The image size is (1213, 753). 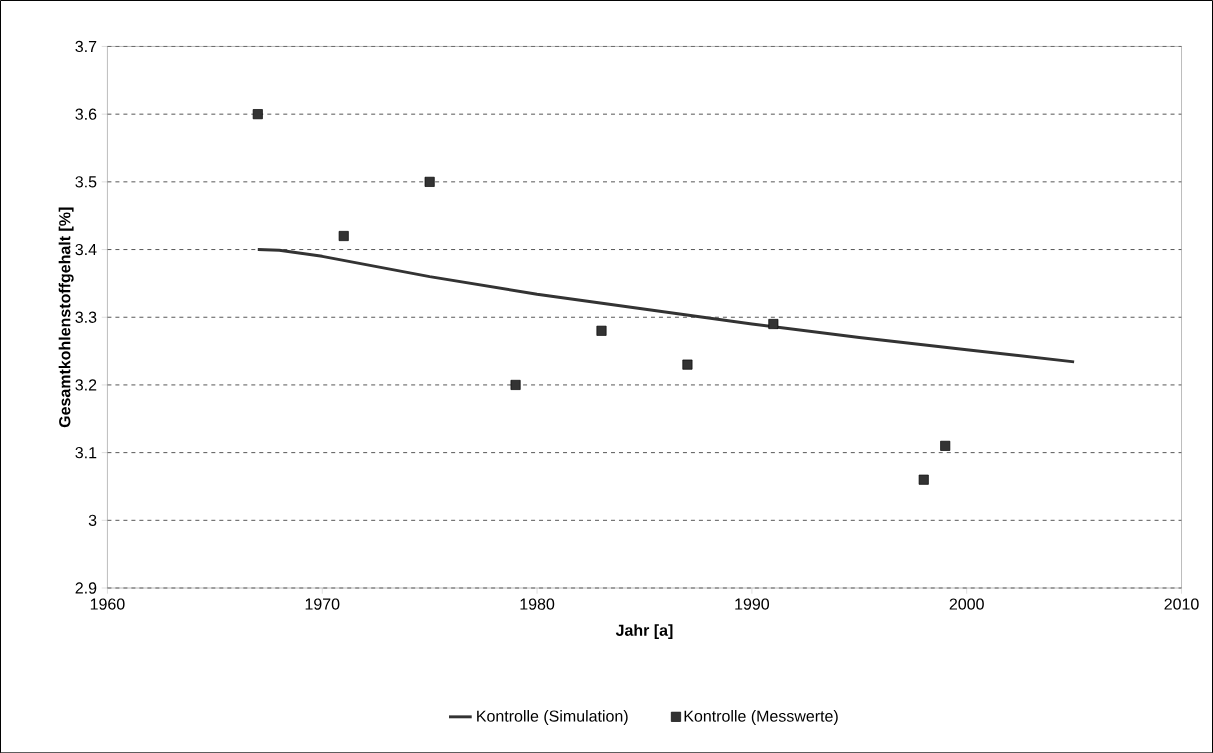 What do you see at coordinates (92, 520) in the screenshot?
I see `y-tick-label: 3` at bounding box center [92, 520].